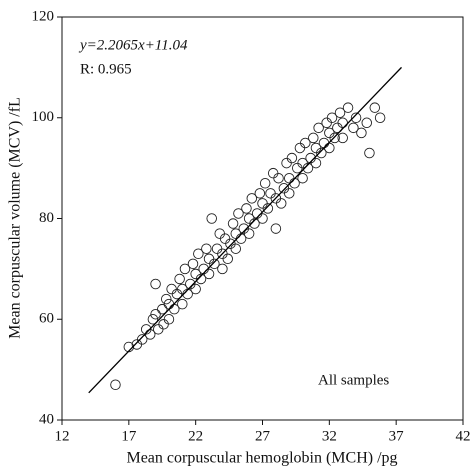 This screenshot has height=474, width=474. What do you see at coordinates (463, 436) in the screenshot?
I see `x-tick-label: 42` at bounding box center [463, 436].